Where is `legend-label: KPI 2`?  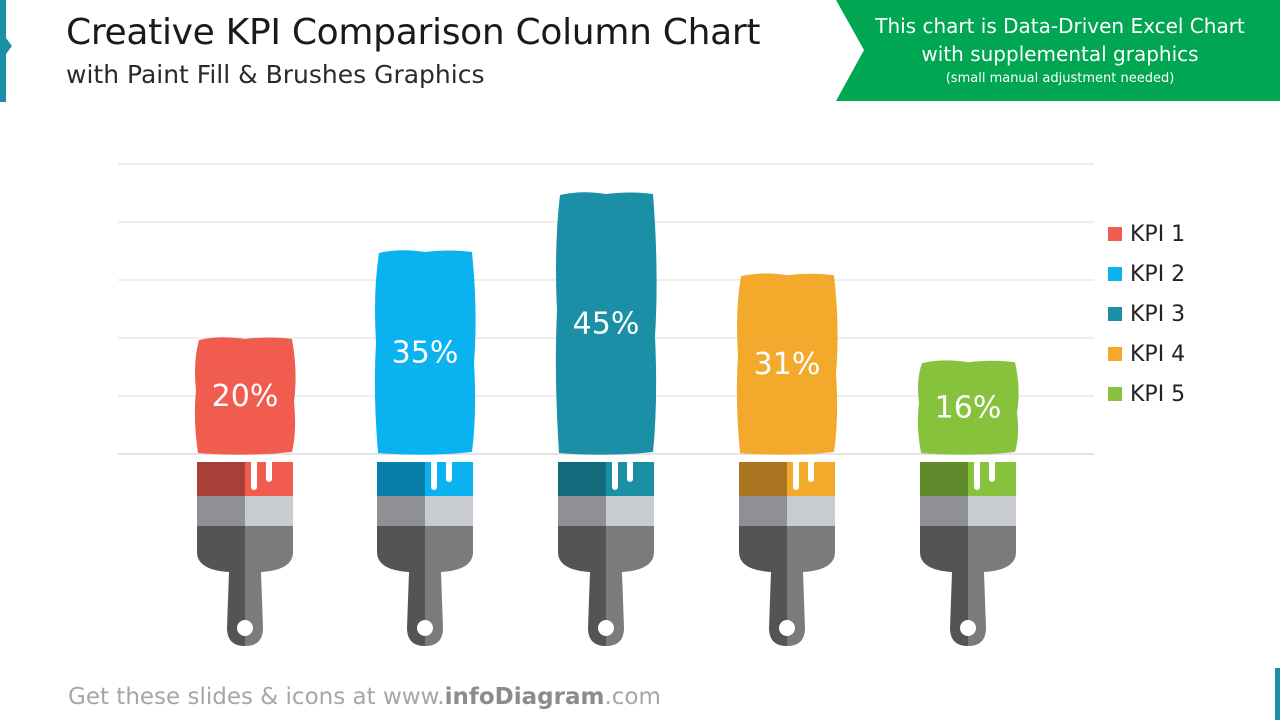
legend-label: KPI 2 is located at coordinates (1158, 274).